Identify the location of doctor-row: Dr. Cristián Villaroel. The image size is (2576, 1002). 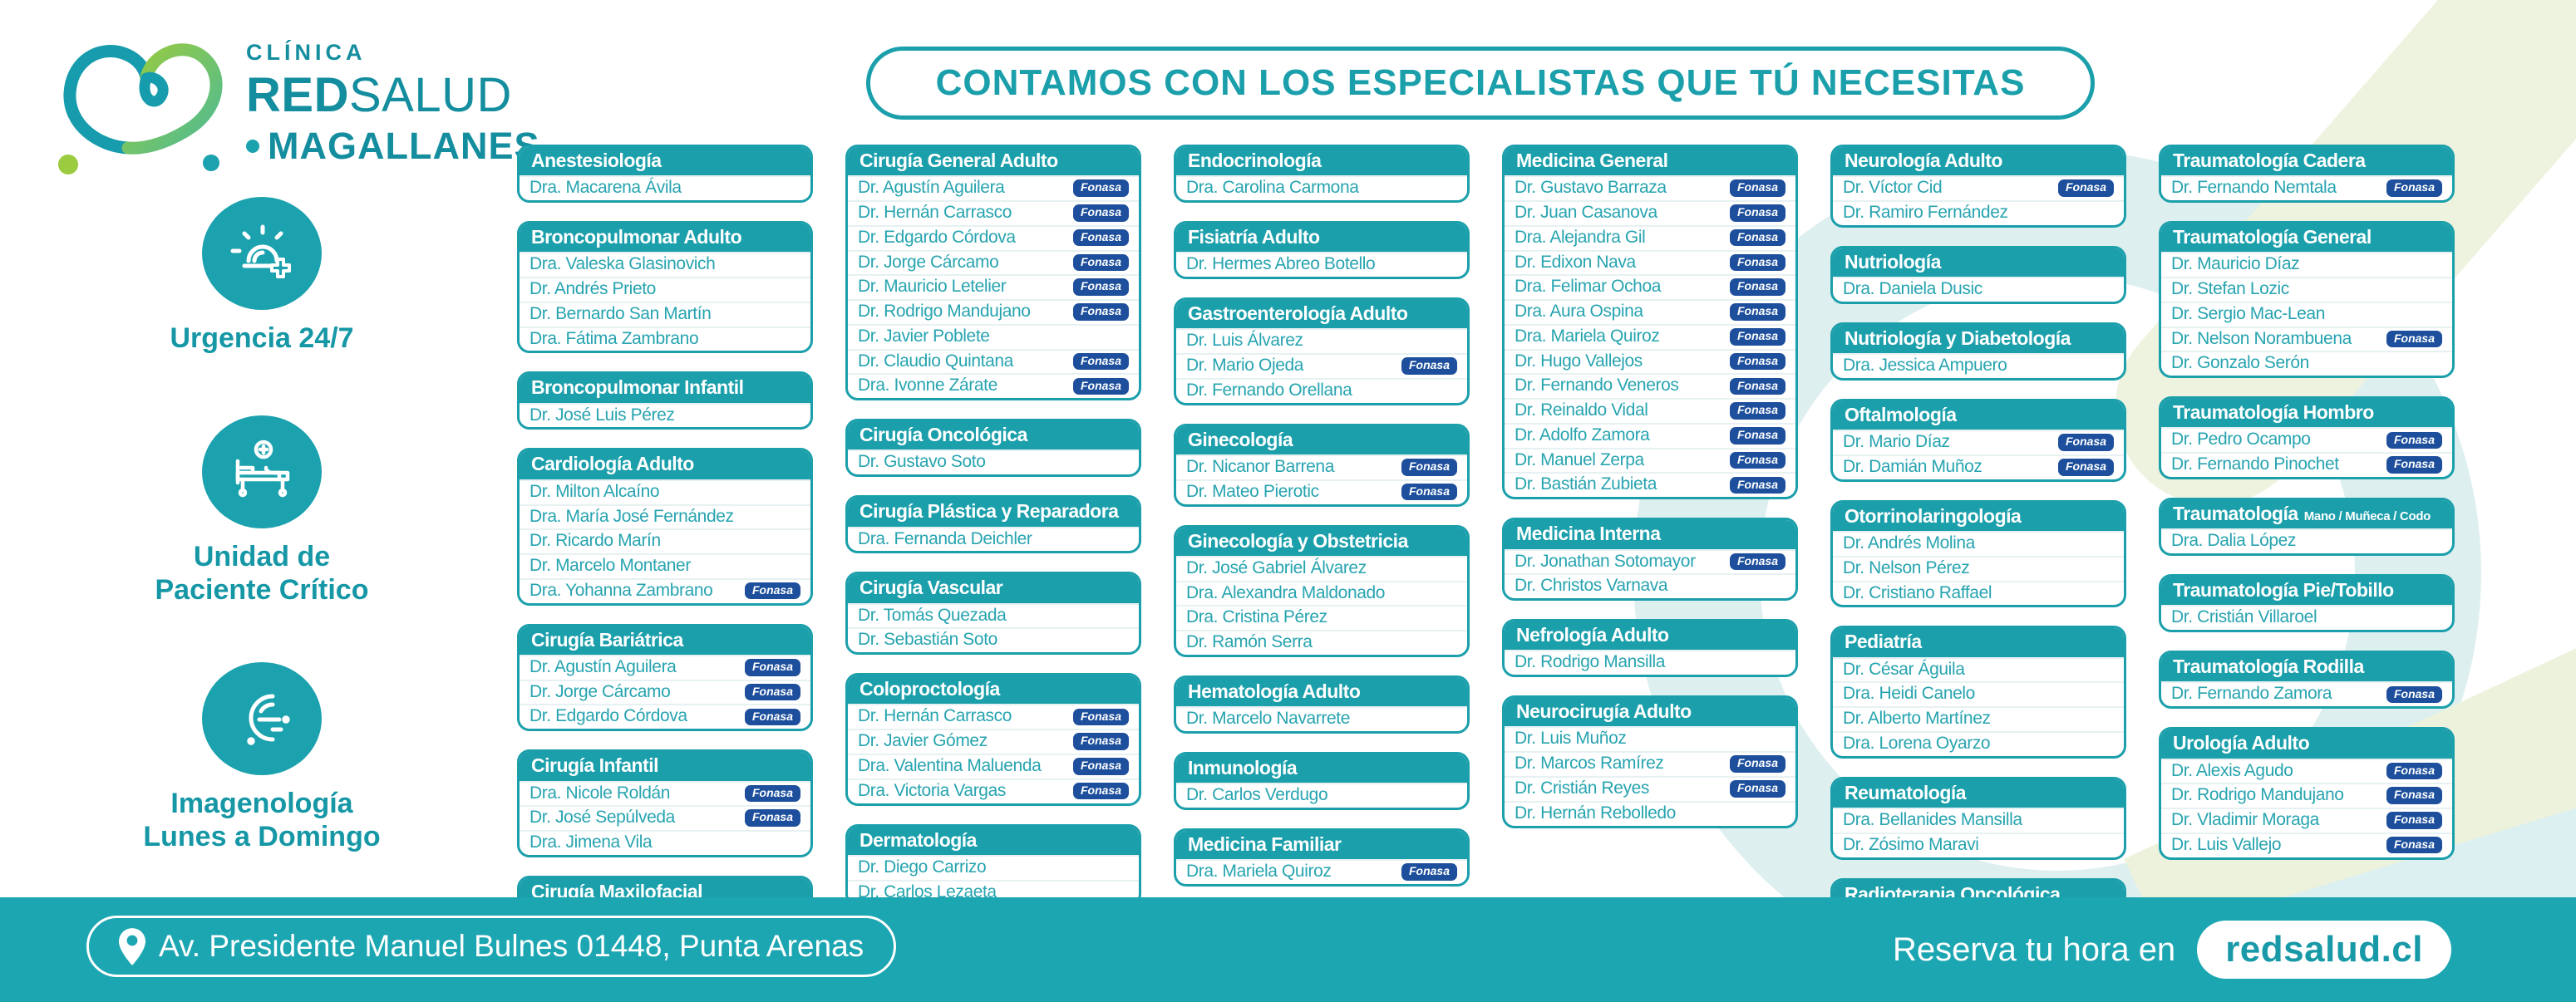
(2306, 618).